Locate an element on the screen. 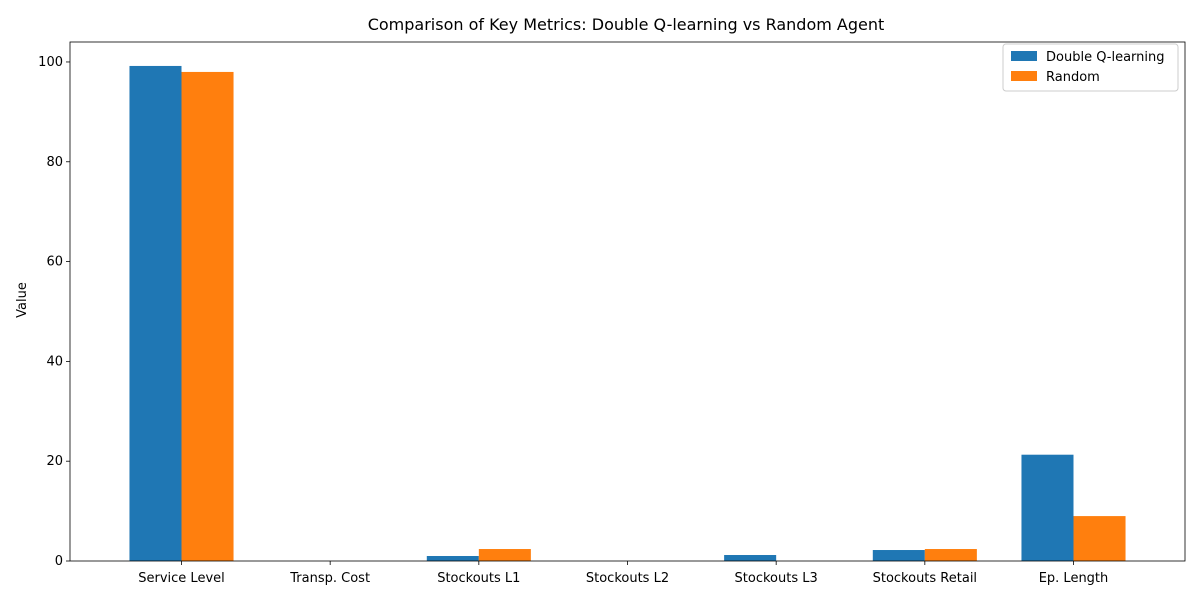 This screenshot has width=1200, height=604. x-tick-label-5: Stockouts Retail is located at coordinates (925, 578).